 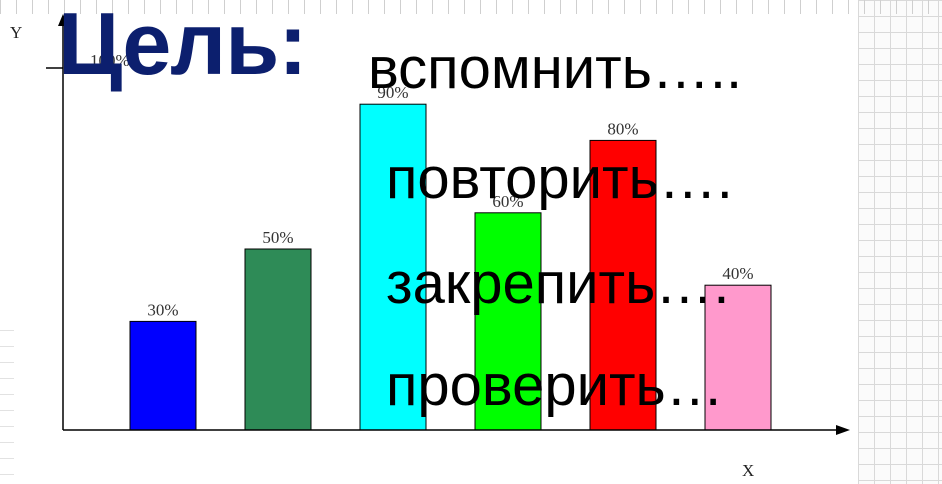 I want to click on goal-line-remember: вспомнить….., so click(x=555, y=68).